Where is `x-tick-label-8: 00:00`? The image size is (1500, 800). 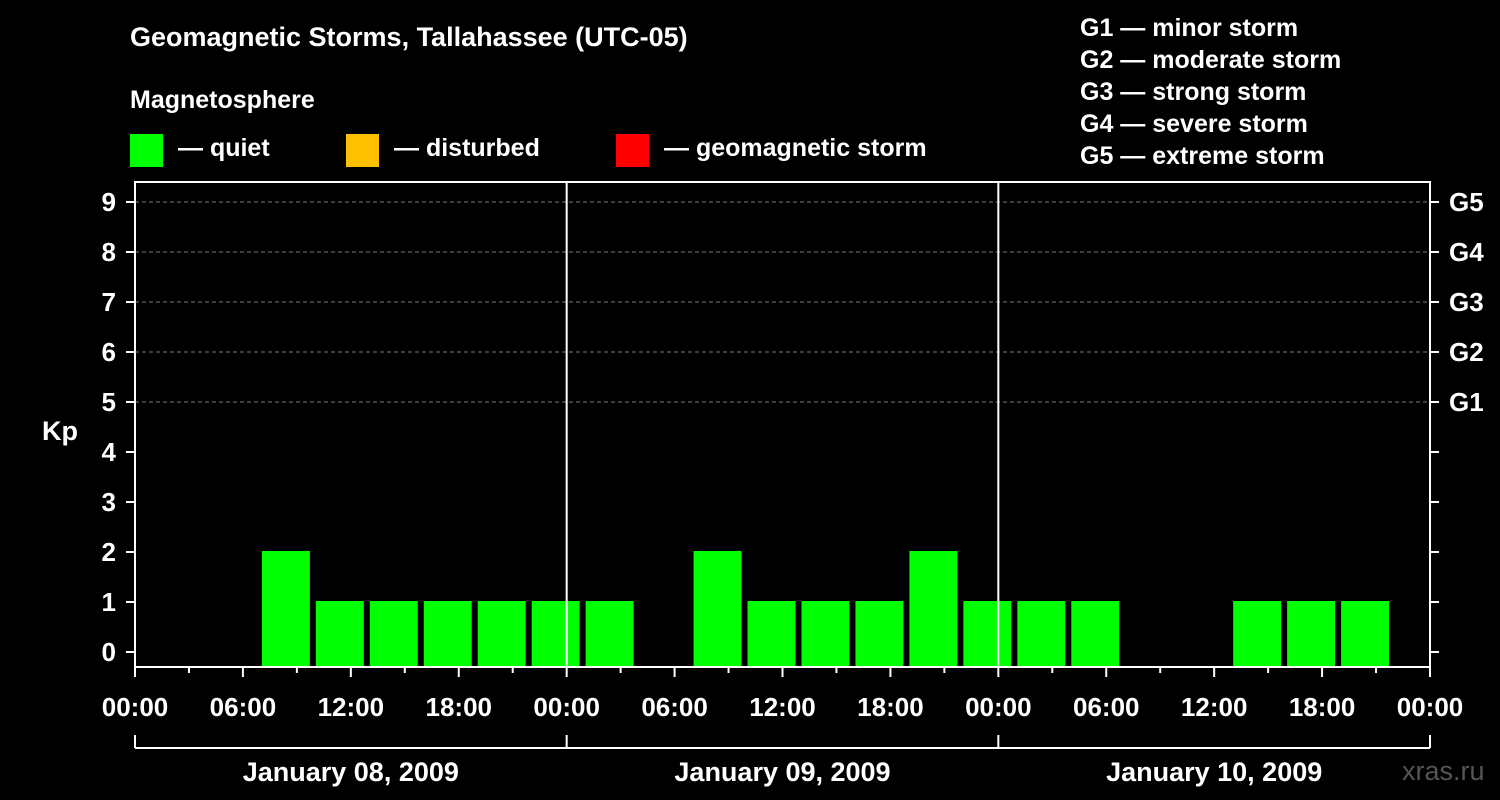 x-tick-label-8: 00:00 is located at coordinates (998, 707).